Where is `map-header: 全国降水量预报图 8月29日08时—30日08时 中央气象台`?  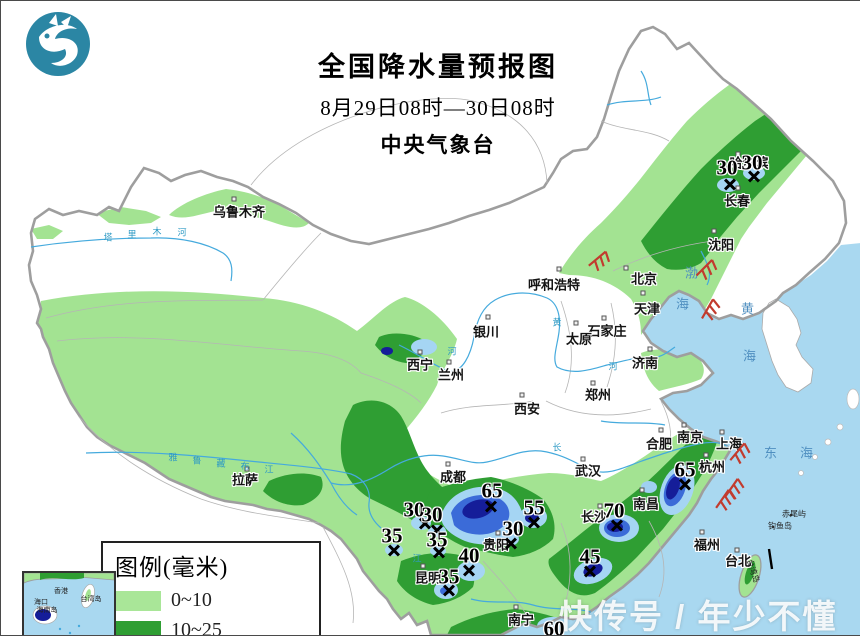 map-header: 全国降水量预报图 8月29日08时—30日08时 中央气象台 is located at coordinates (438, 102).